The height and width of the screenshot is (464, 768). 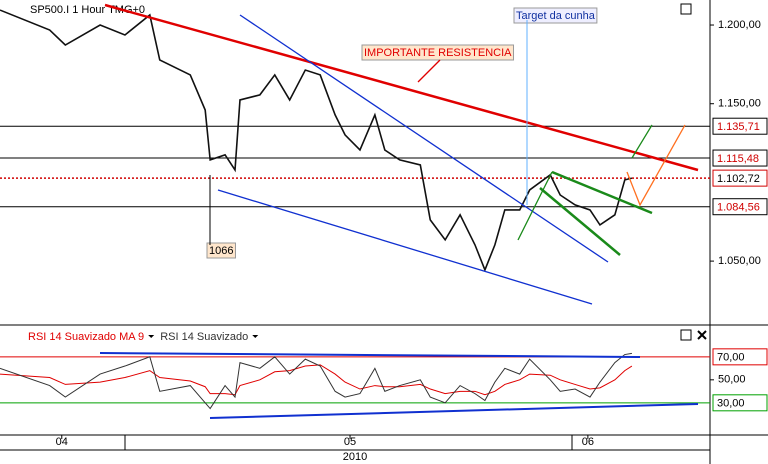 I want to click on x-tick-label: 05, so click(x=350, y=442).